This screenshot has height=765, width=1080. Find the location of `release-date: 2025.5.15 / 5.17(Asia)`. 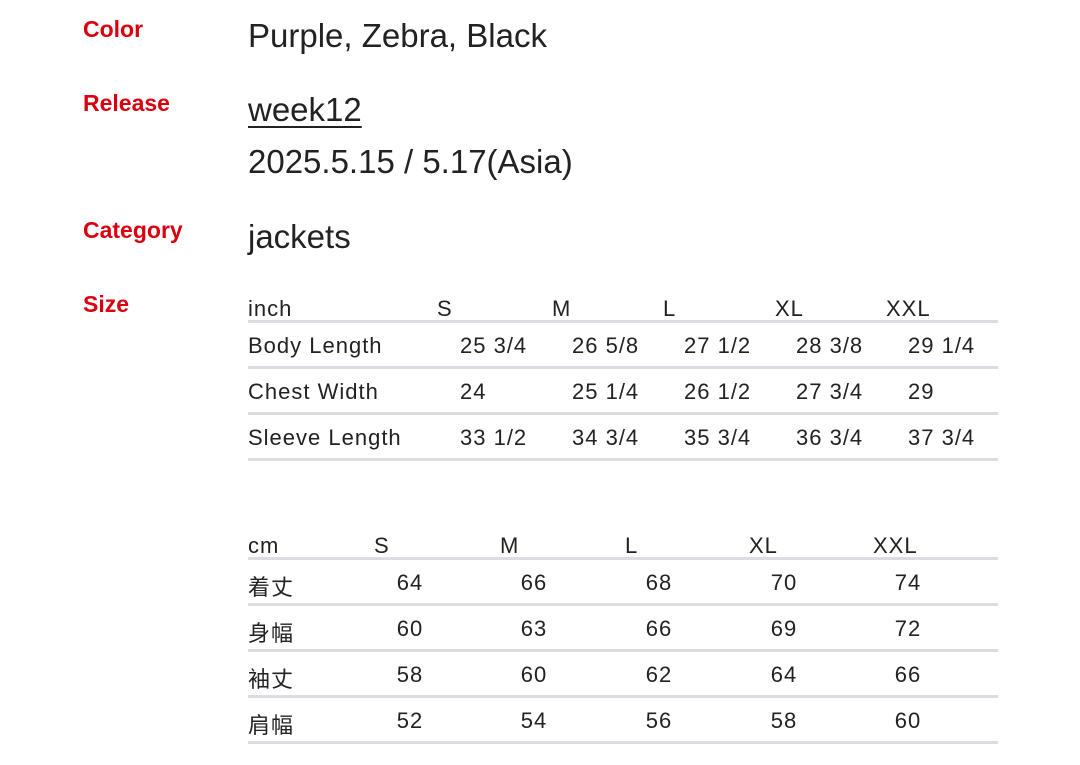

release-date: 2025.5.15 / 5.17(Asia) is located at coordinates (410, 161).